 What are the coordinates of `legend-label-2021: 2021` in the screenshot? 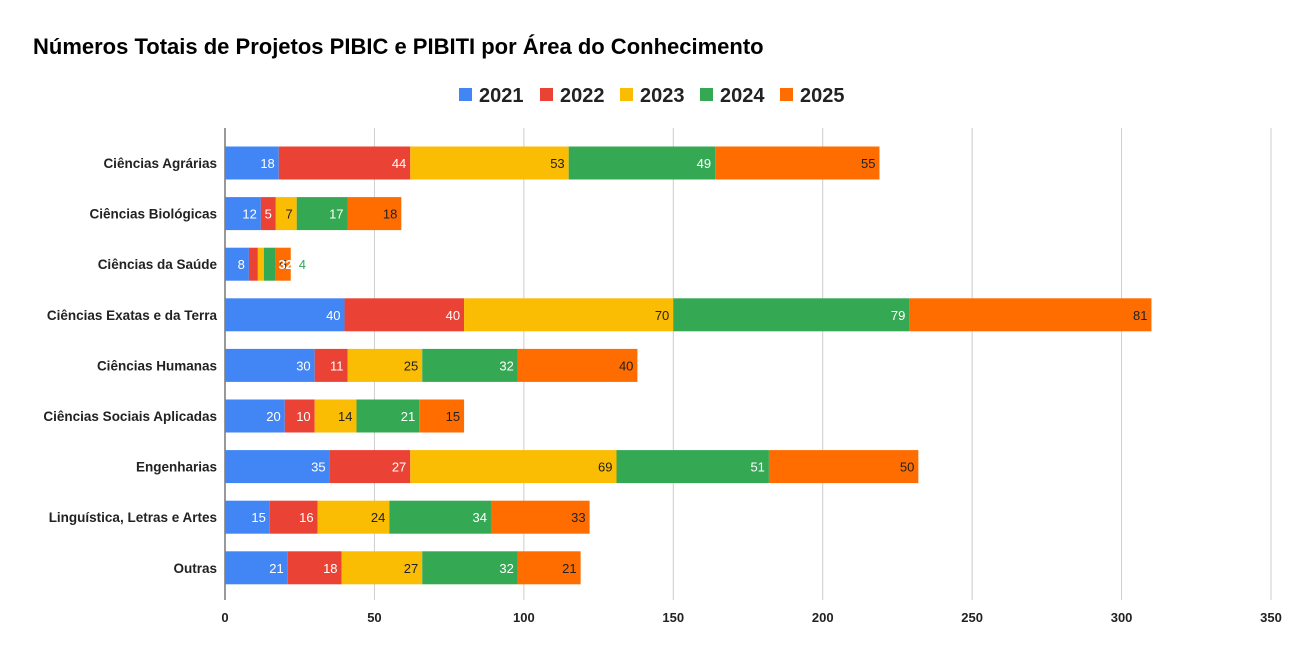 It's located at (501, 96).